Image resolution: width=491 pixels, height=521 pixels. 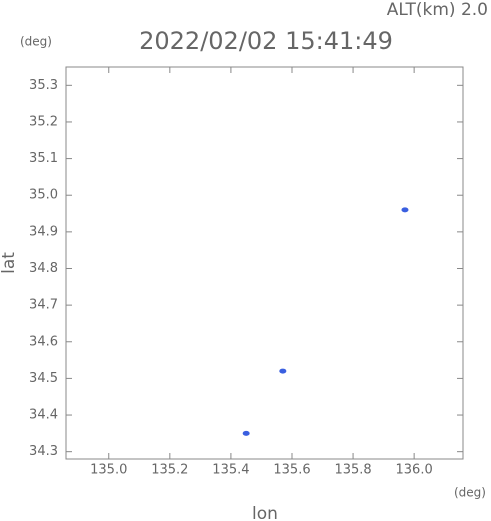 What do you see at coordinates (43, 305) in the screenshot?
I see `y-tick-label: 34.7` at bounding box center [43, 305].